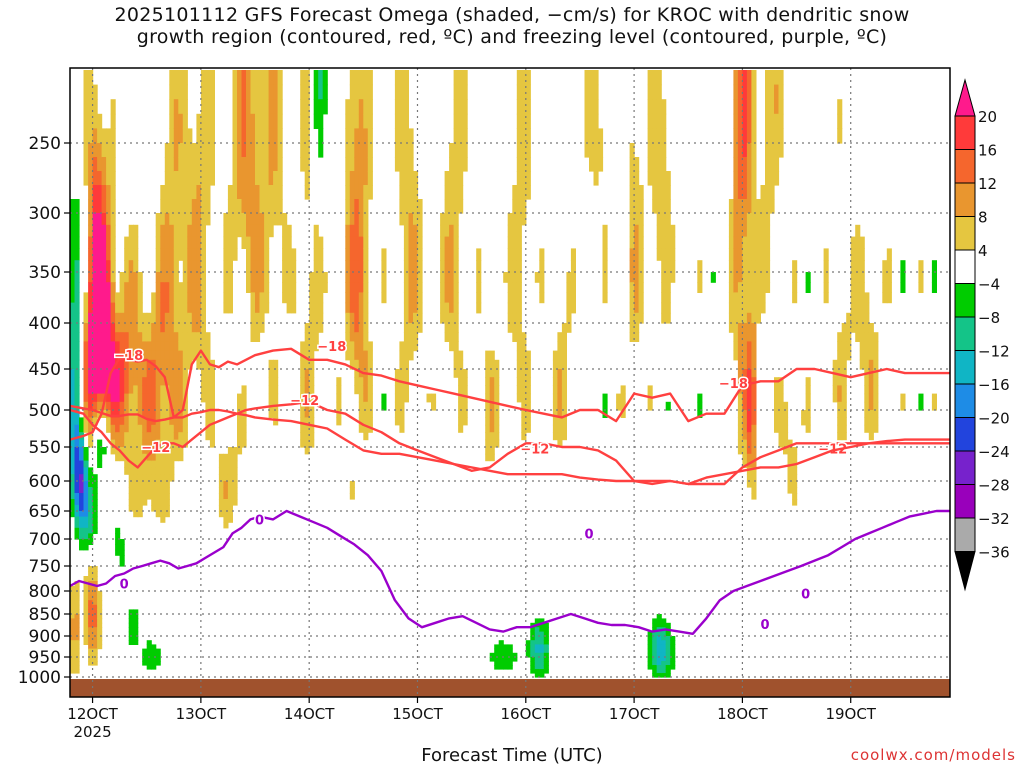  Describe the element at coordinates (933, 755) in the screenshot. I see `credit-link: coolwx.com/models` at that location.